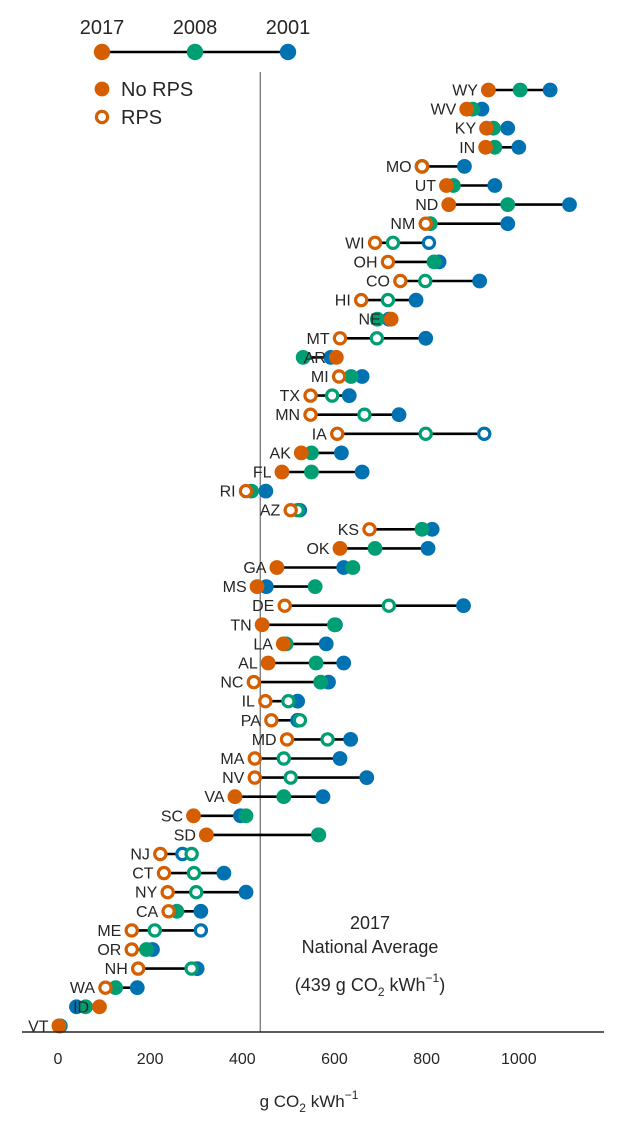  I want to click on x-axis-label-superscript: −1, so click(352, 1095).